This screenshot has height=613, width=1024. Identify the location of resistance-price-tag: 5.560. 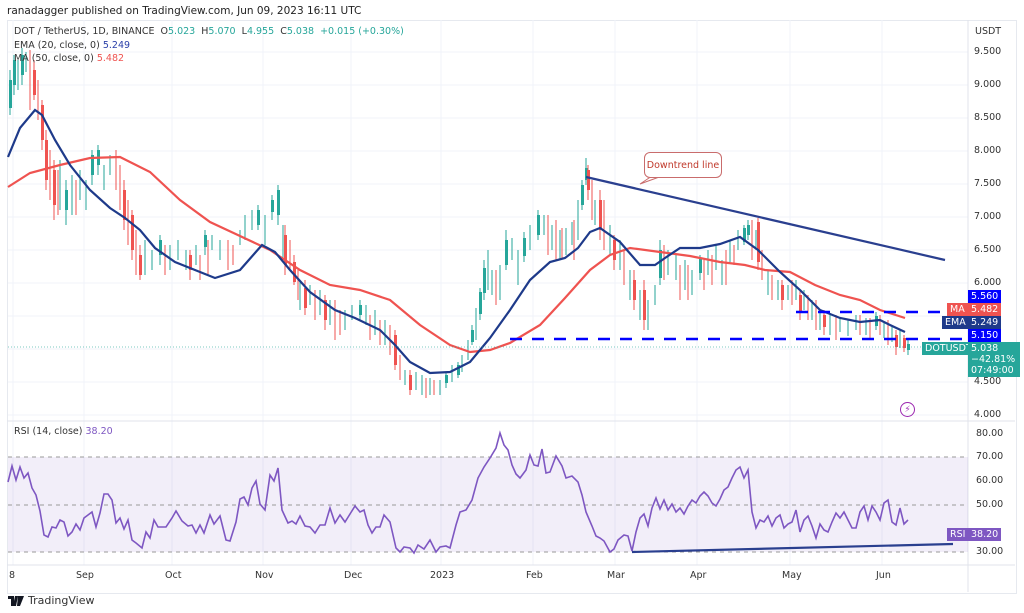
(985, 296).